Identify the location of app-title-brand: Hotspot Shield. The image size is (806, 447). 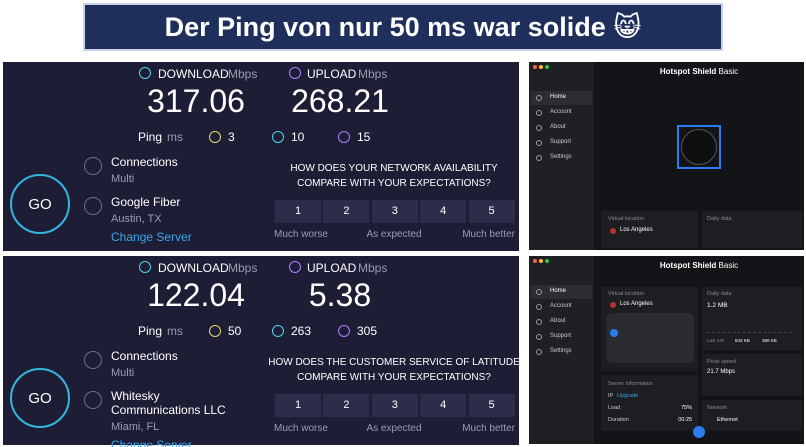
(688, 265).